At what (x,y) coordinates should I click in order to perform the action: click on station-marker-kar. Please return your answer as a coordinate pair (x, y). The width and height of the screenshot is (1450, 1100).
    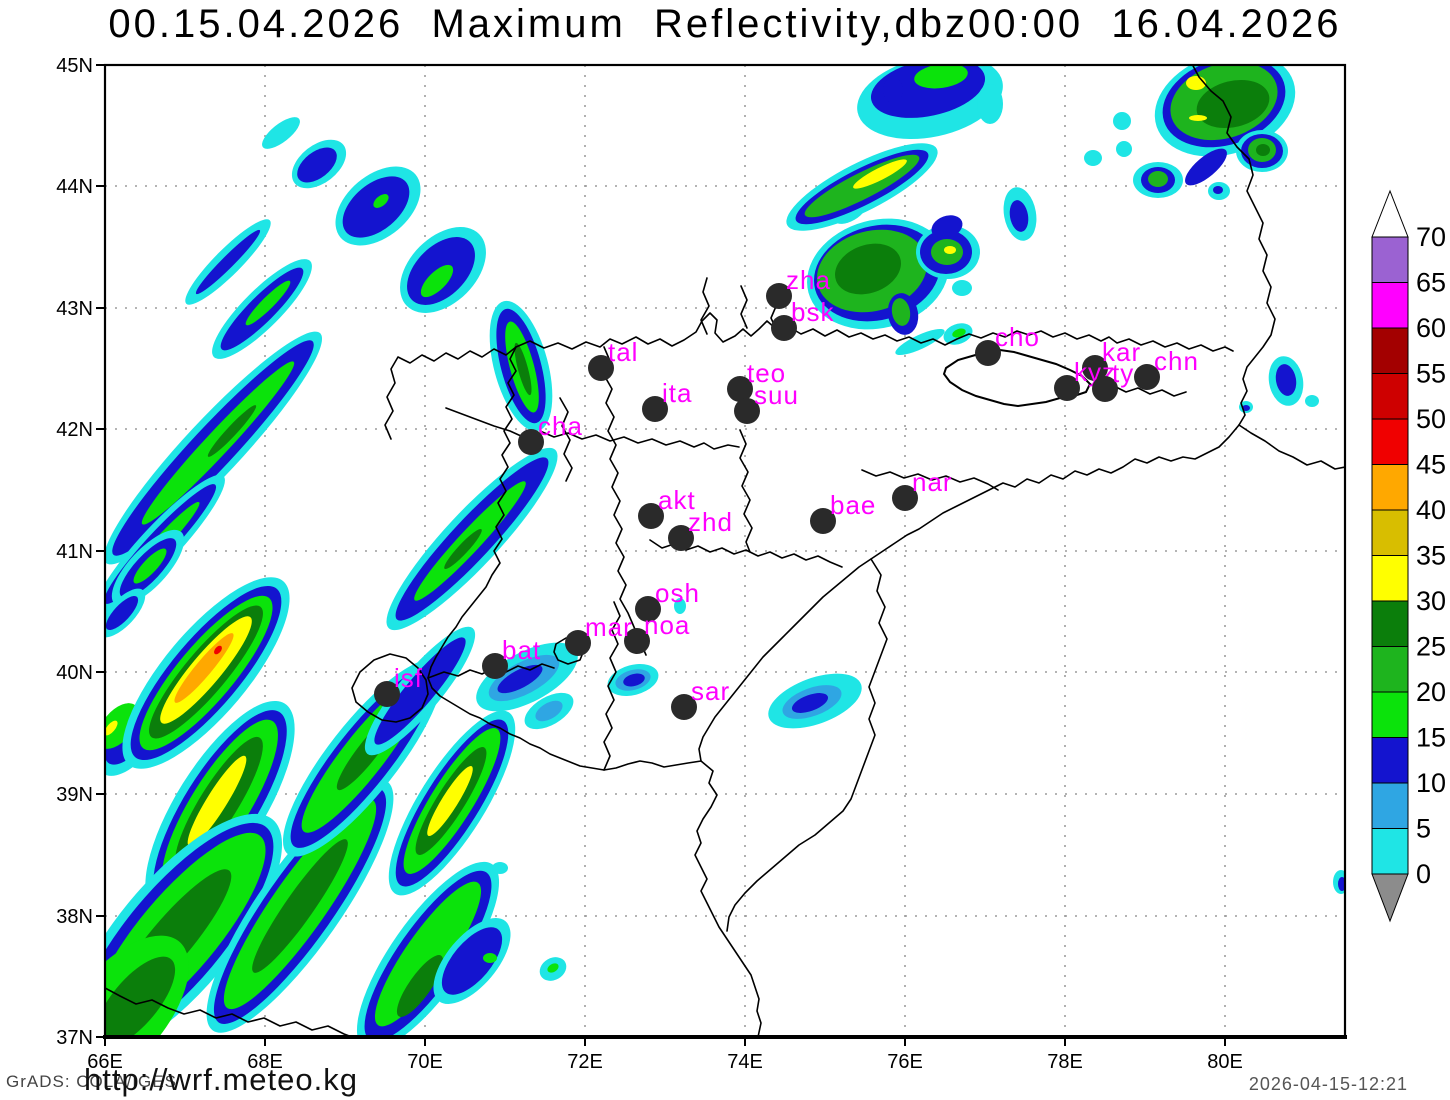
    Looking at the image, I should click on (1095, 368).